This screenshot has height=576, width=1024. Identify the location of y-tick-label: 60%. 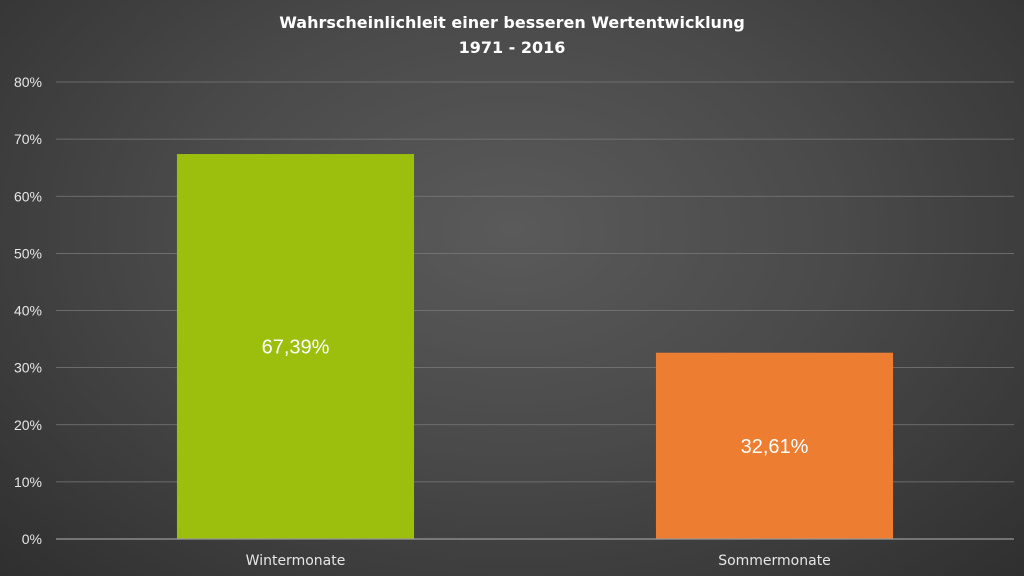
(28, 196).